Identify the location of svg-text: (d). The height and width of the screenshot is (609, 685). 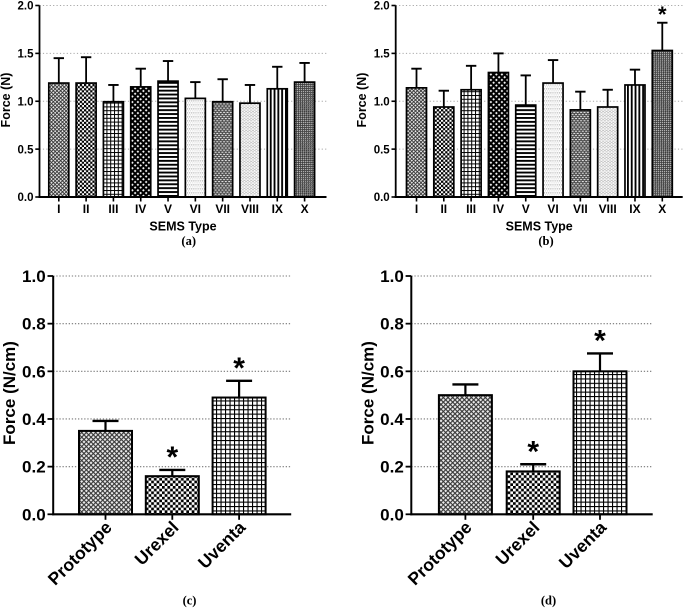
(548, 601).